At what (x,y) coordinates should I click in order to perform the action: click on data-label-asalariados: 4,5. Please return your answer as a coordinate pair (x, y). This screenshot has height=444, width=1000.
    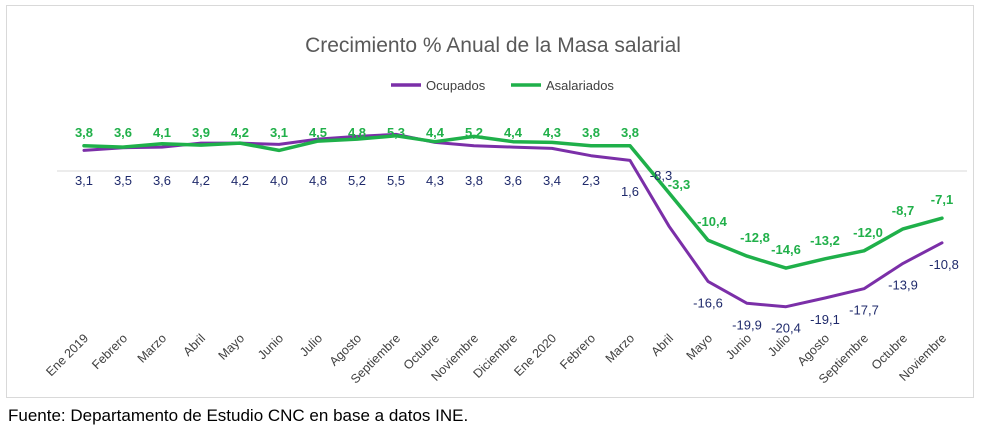
    Looking at the image, I should click on (318, 132).